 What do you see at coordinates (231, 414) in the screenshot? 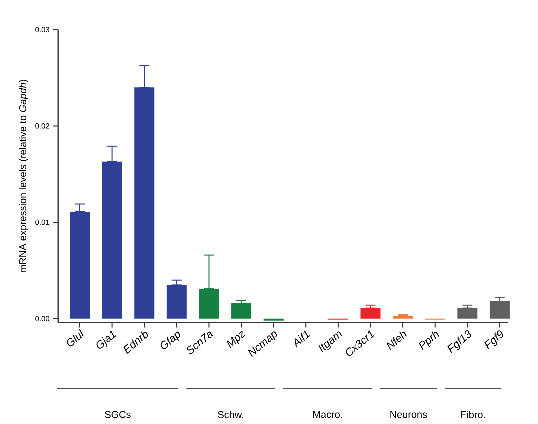
I see `text: Schw.` at bounding box center [231, 414].